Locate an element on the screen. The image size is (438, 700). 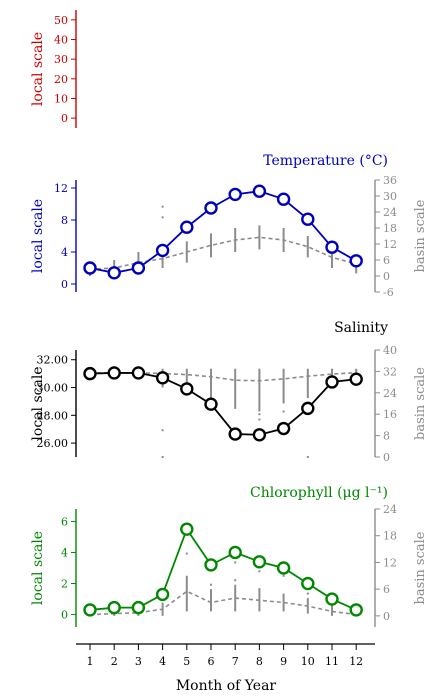
left-tick-label: 26.00 is located at coordinates (53, 443).